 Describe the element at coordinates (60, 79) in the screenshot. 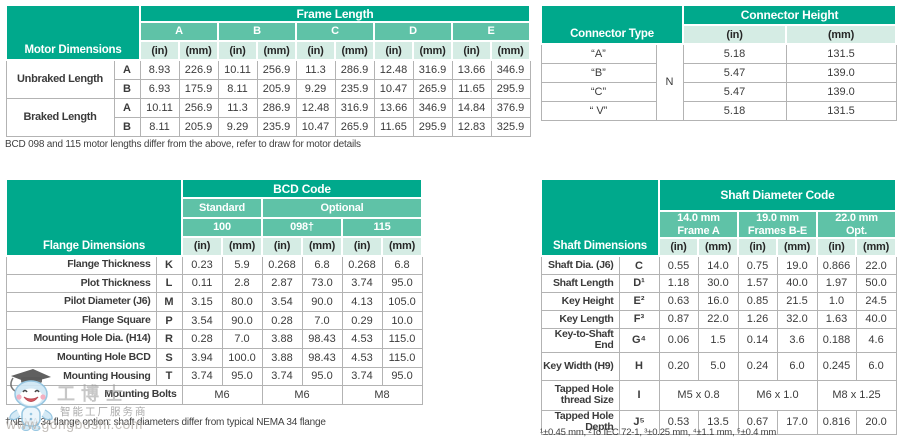

I see `row-label-cell: Unbraked Length` at that location.